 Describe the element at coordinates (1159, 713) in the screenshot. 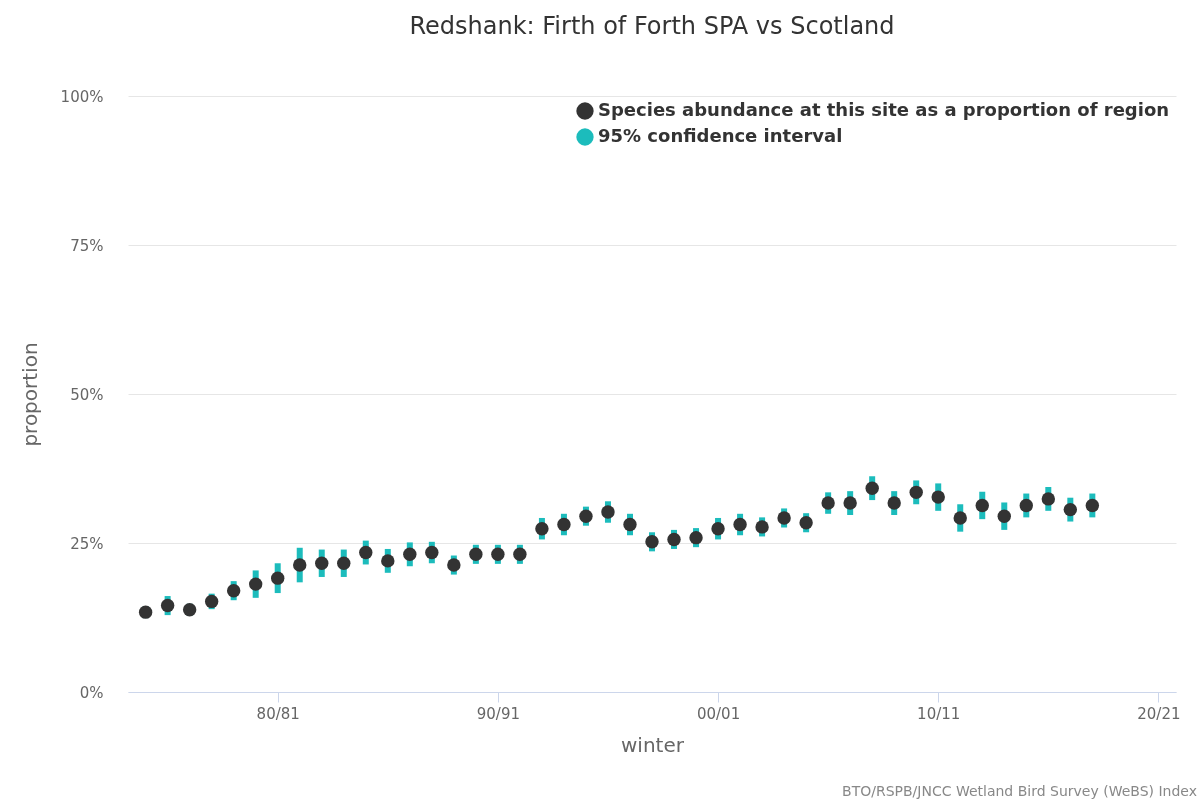

I see `x-tick-label: 20/21` at that location.